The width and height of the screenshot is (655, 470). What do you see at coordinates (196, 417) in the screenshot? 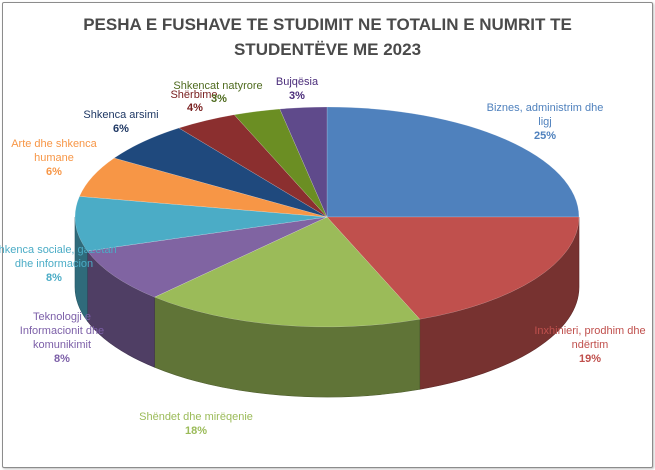
I see `slice-label-2-line-0: Shëndet dhe mirëqenie` at bounding box center [196, 417].